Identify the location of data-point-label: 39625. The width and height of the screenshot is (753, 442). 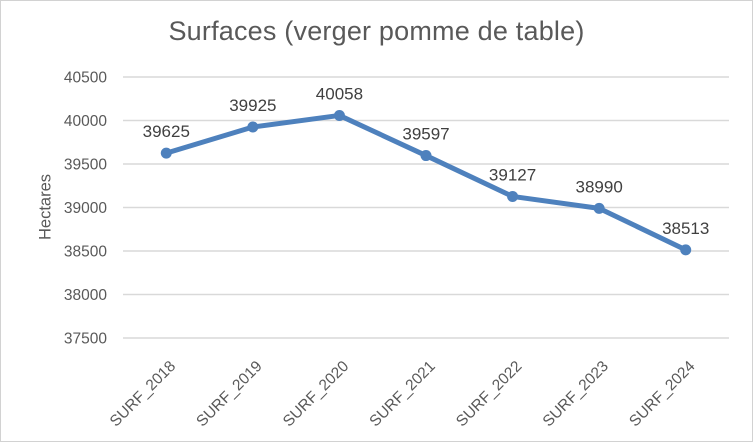
(166, 131).